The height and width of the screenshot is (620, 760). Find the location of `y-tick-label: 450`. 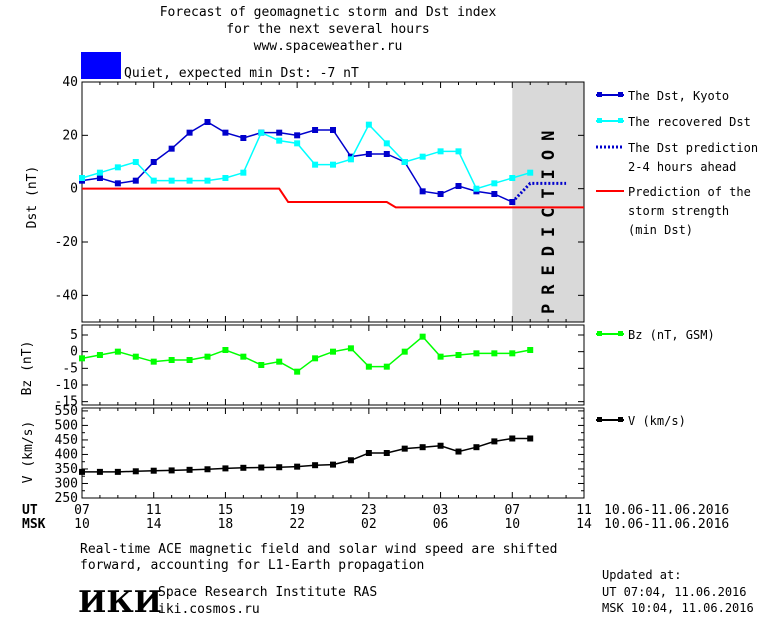

y-tick-label: 450 is located at coordinates (66, 440).